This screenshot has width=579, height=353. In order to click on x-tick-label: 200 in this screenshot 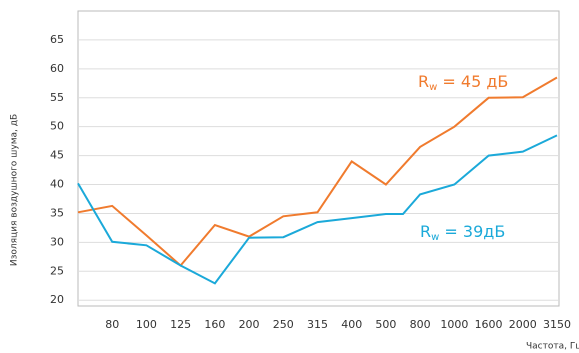, I will do `click(249, 324)`.